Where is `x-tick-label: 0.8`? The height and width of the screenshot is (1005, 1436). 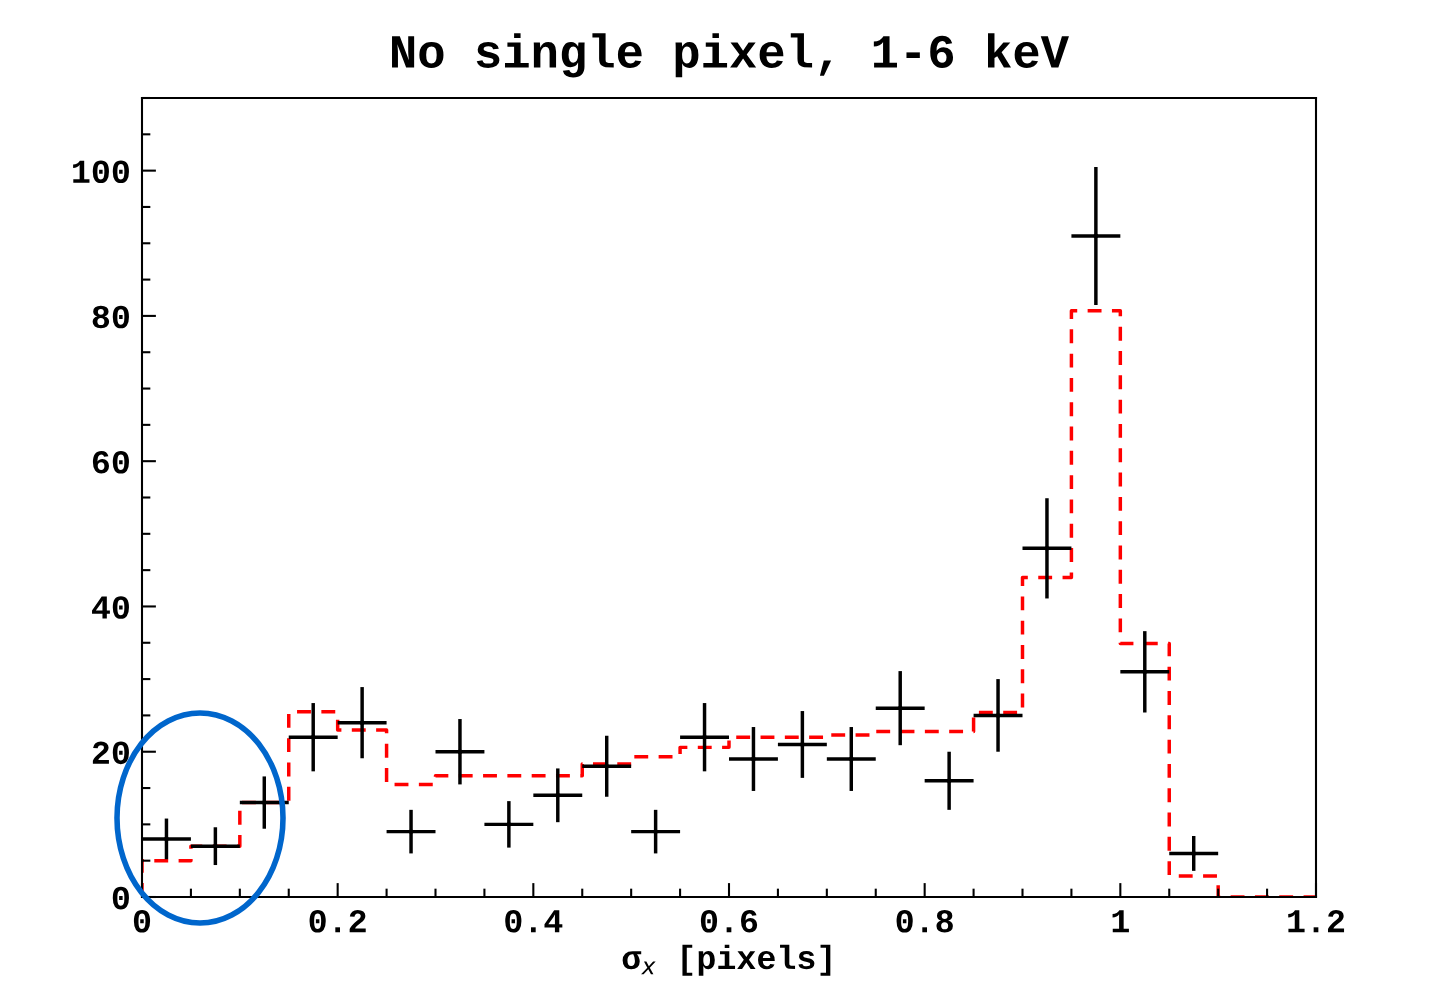
x-tick-label: 0.8 is located at coordinates (924, 921).